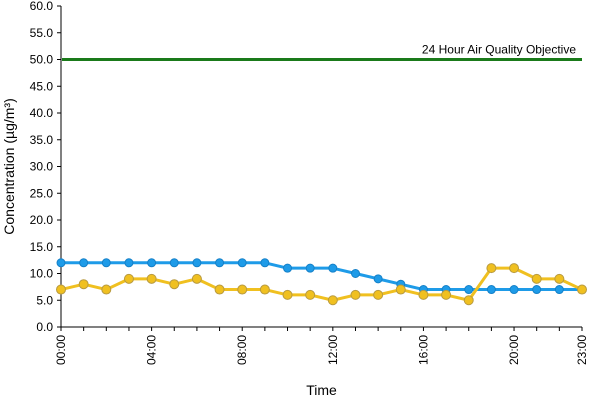  What do you see at coordinates (44, 327) in the screenshot?
I see `y-tick-label: 0.0` at bounding box center [44, 327].